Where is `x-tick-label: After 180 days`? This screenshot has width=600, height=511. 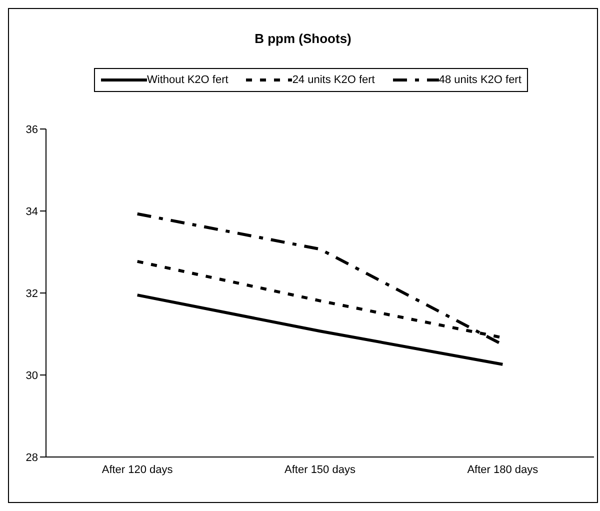
x-tick-label: After 180 days is located at coordinates (503, 470).